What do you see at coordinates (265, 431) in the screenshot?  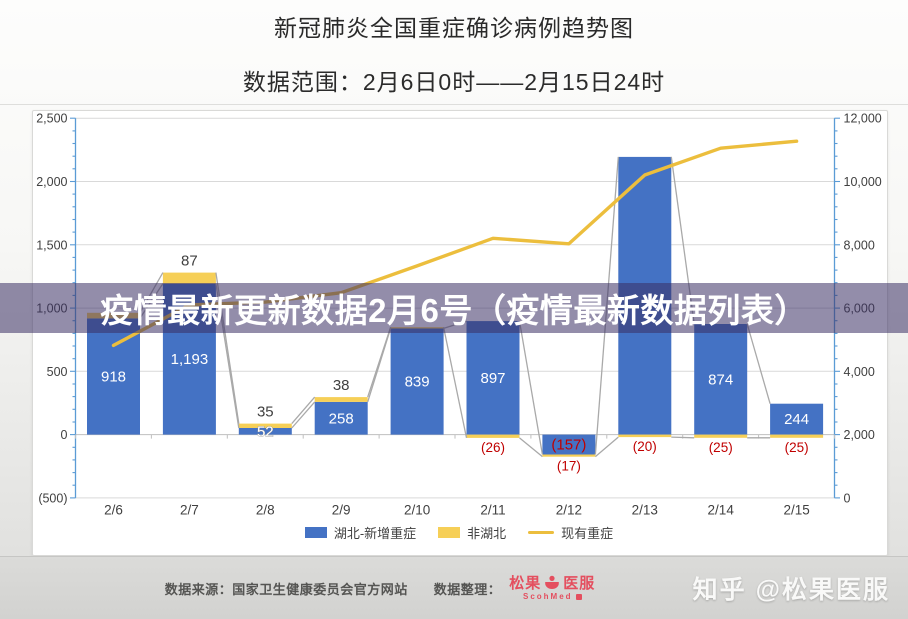 I see `svg-text: 52` at bounding box center [265, 431].